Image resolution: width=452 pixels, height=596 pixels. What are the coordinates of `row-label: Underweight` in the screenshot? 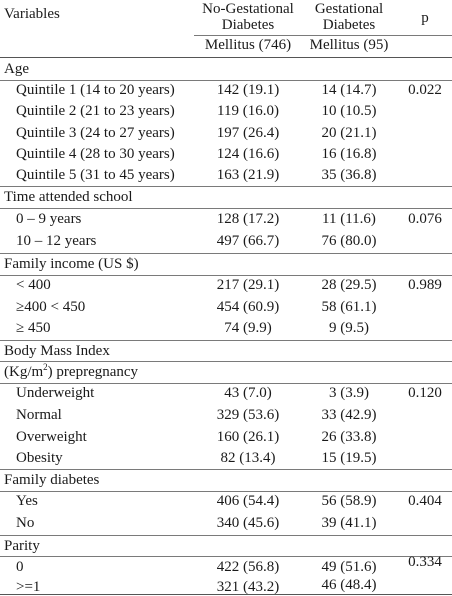 It's located at (55, 393).